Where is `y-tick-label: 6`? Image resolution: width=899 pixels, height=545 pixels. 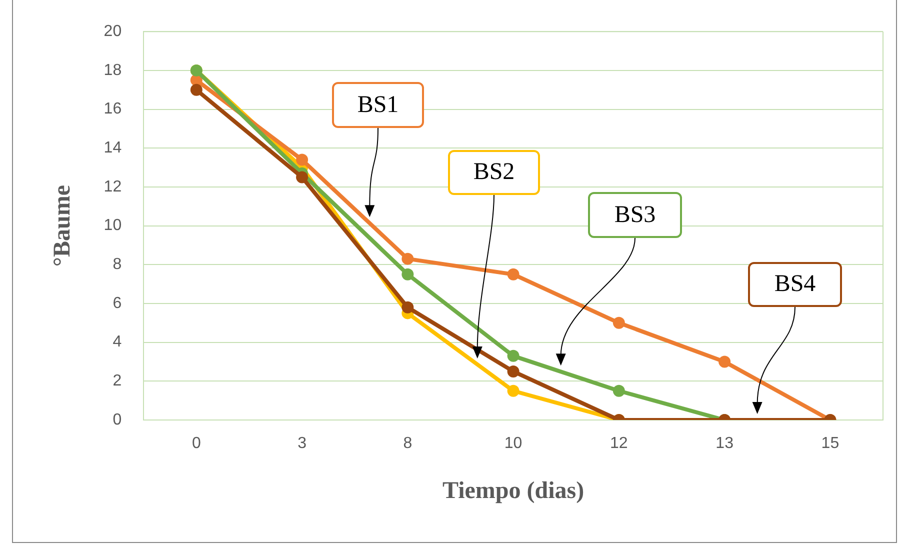 y-tick-label: 6 is located at coordinates (117, 303).